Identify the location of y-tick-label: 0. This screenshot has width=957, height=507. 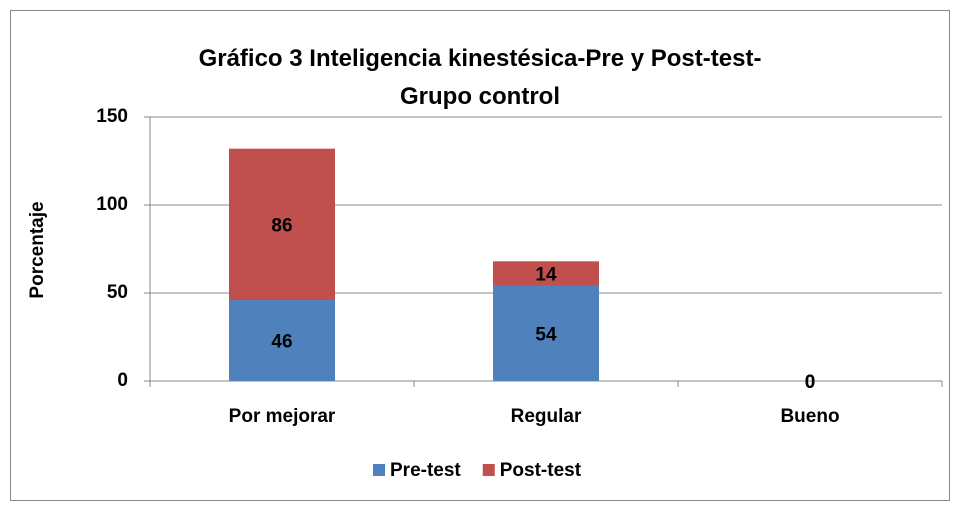
(122, 380).